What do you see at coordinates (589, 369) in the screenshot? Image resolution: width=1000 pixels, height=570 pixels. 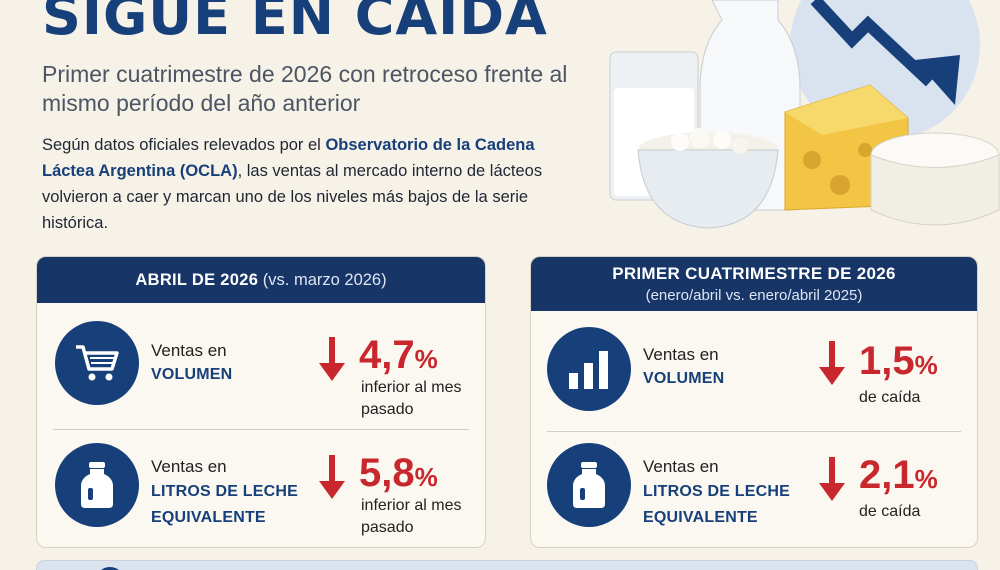 I see `bar-chart-icon` at bounding box center [589, 369].